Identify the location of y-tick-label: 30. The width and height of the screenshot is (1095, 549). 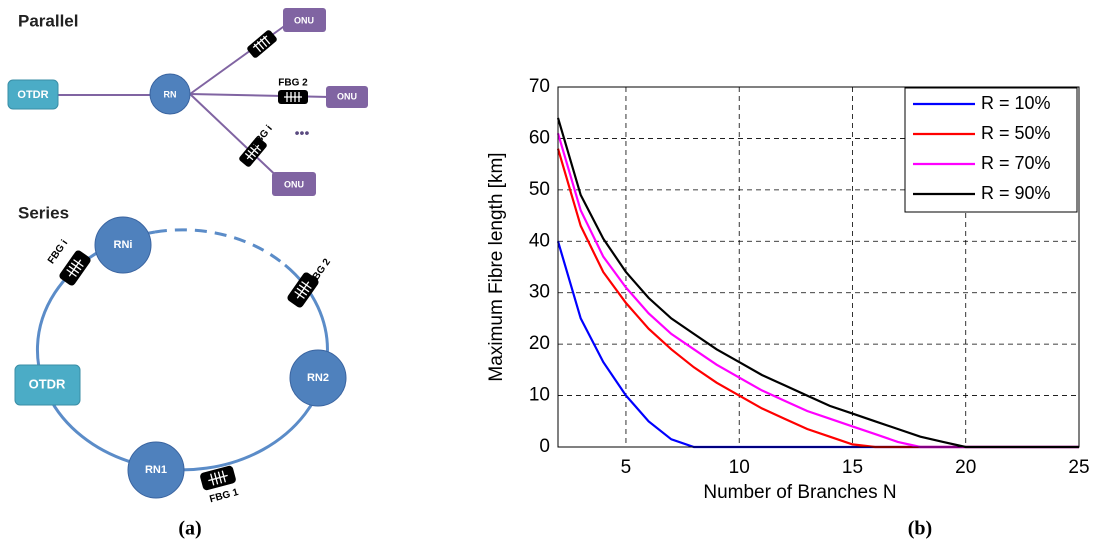
(539, 292).